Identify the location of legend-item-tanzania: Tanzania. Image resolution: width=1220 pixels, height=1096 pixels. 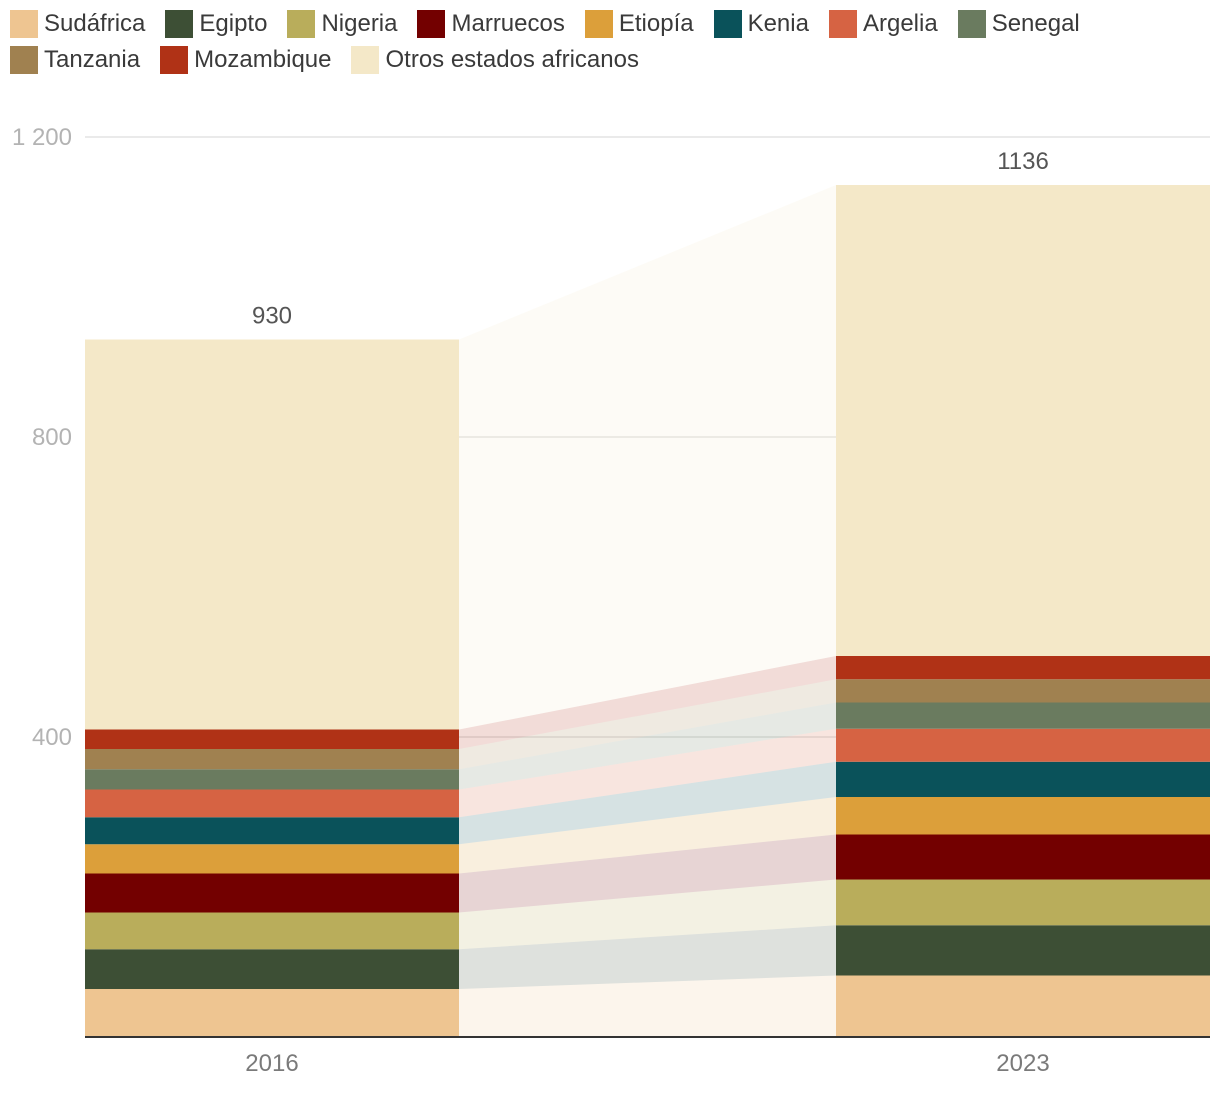
(75, 60).